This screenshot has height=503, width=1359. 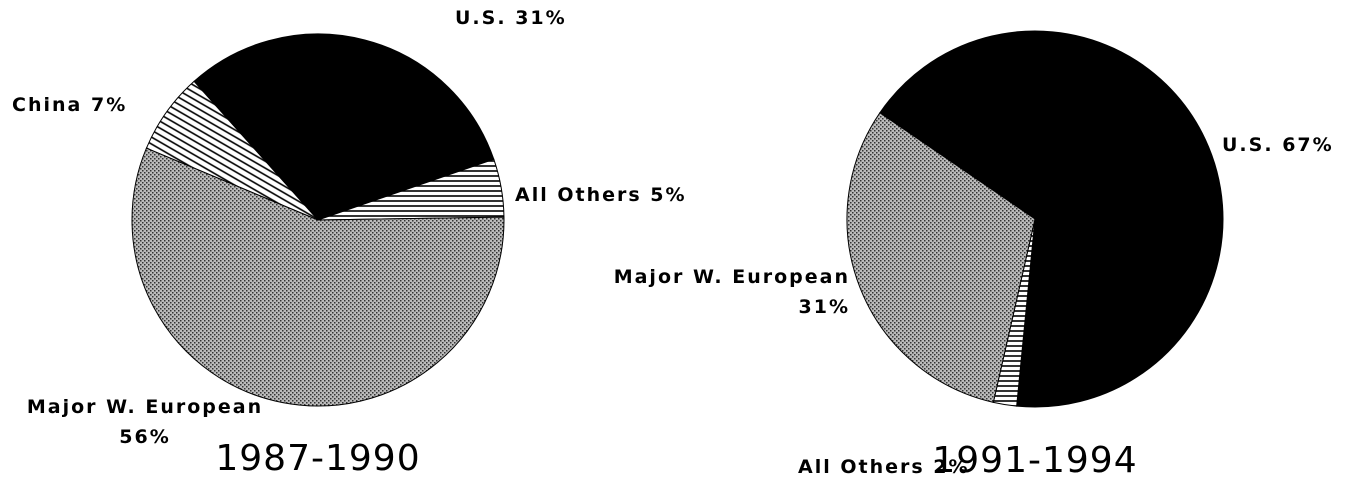 I want to click on slice-label: U.S. 31%, so click(x=511, y=18).